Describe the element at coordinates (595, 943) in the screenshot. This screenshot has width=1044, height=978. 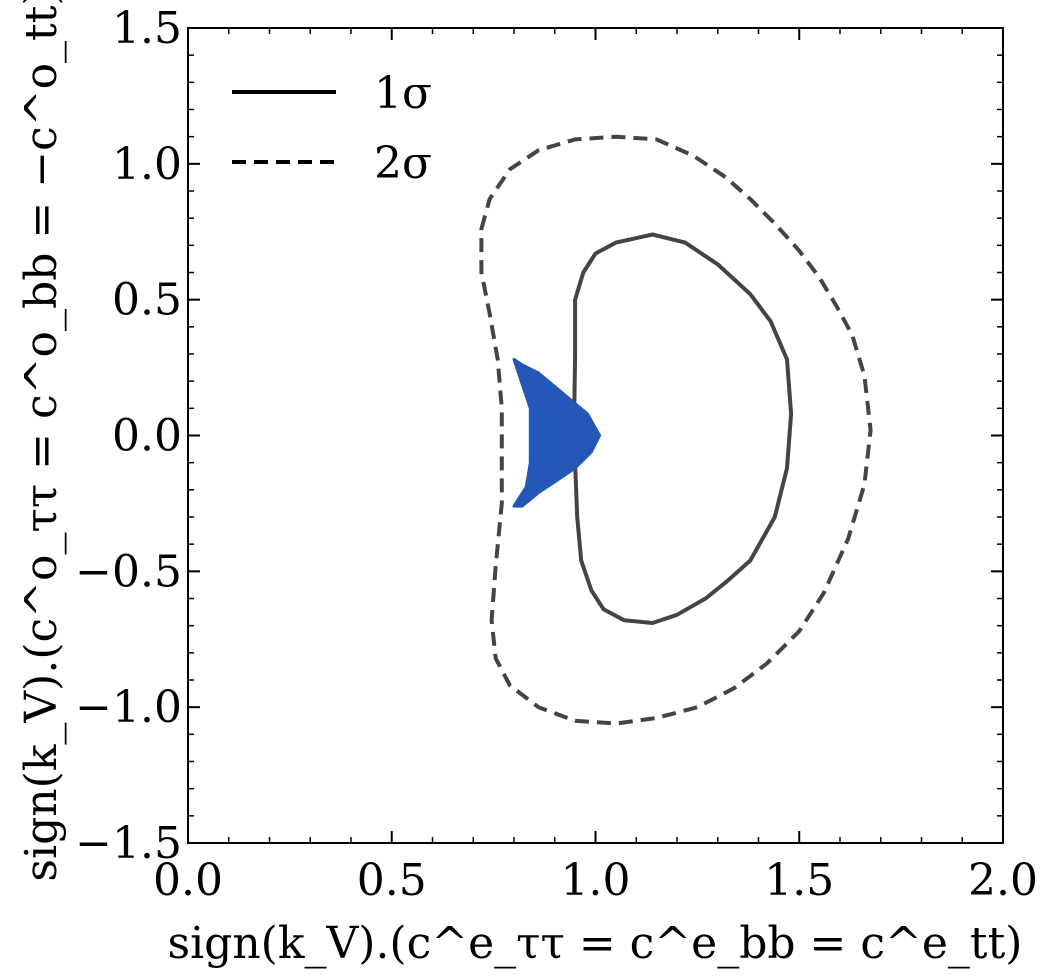
I see `x-axis-label: sign(k_V).(c^e_ττ = c^e_bb = c^e_tt)` at that location.